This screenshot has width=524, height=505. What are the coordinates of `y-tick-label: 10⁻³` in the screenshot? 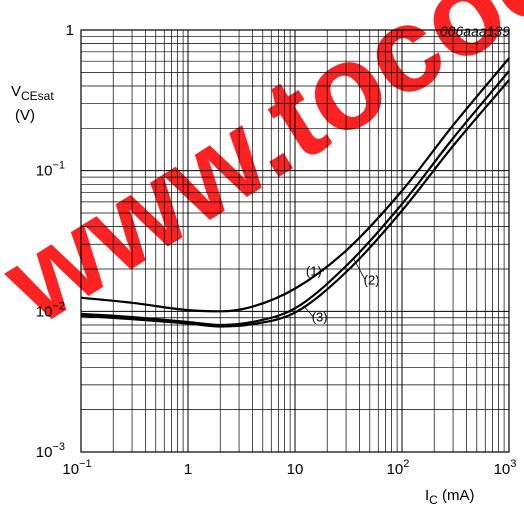 It's located at (50, 451).